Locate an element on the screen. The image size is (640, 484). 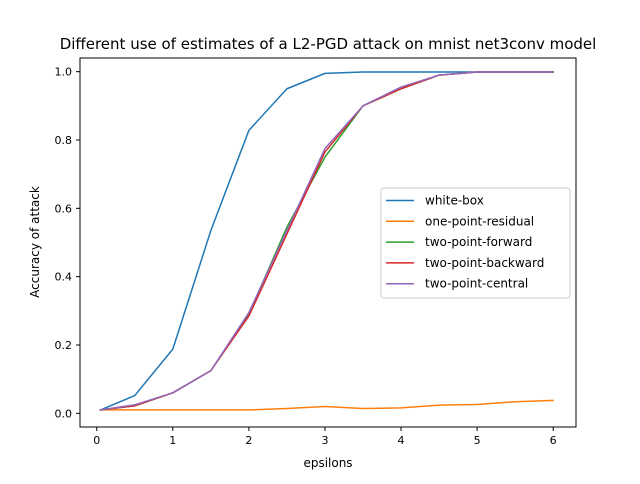
legend-label-two-point-forward: two-point-forward is located at coordinates (478, 242).